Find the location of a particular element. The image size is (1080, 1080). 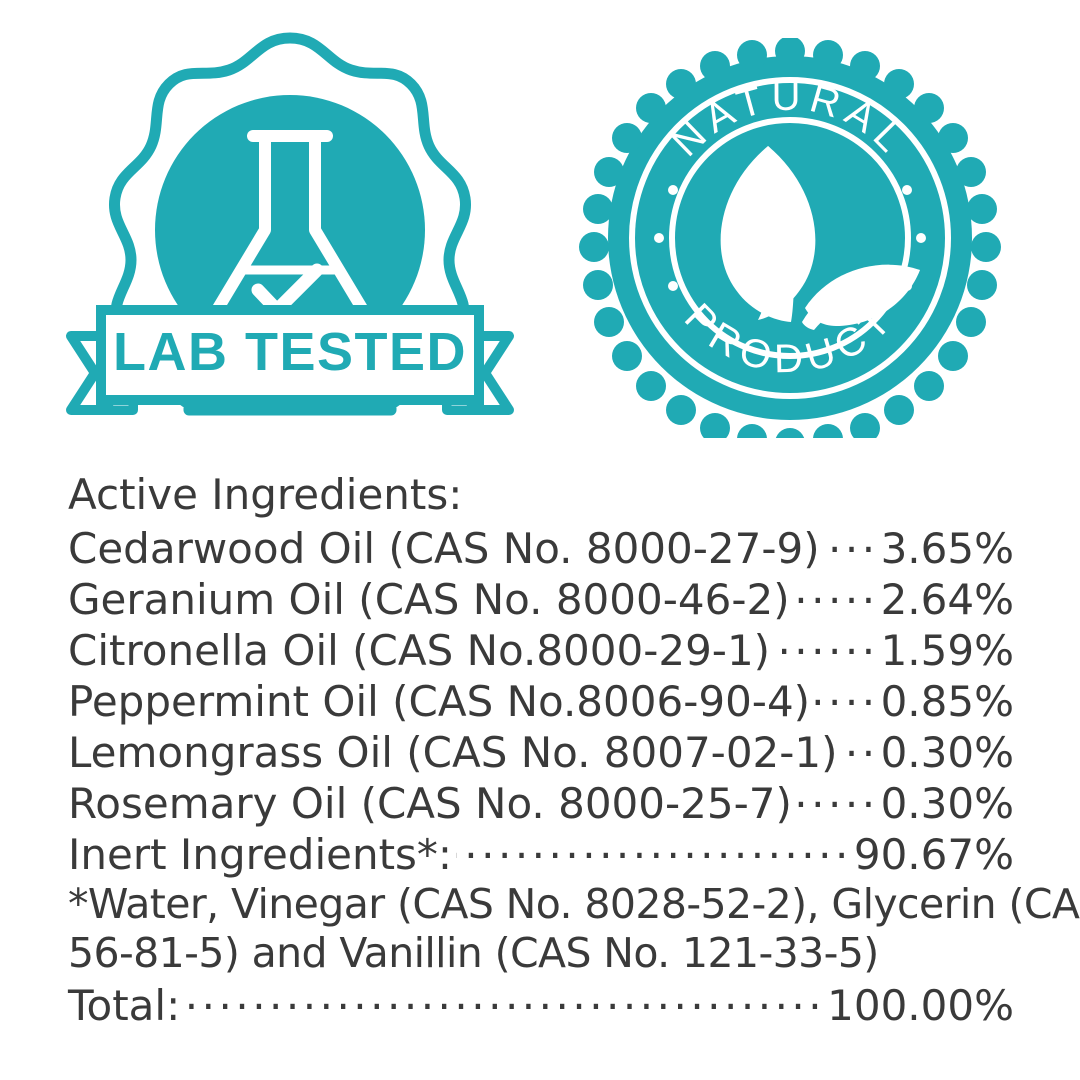

ingredient-row: Rosemary Oil (CAS No. 8000-25-7) 0.30% is located at coordinates (541, 802).